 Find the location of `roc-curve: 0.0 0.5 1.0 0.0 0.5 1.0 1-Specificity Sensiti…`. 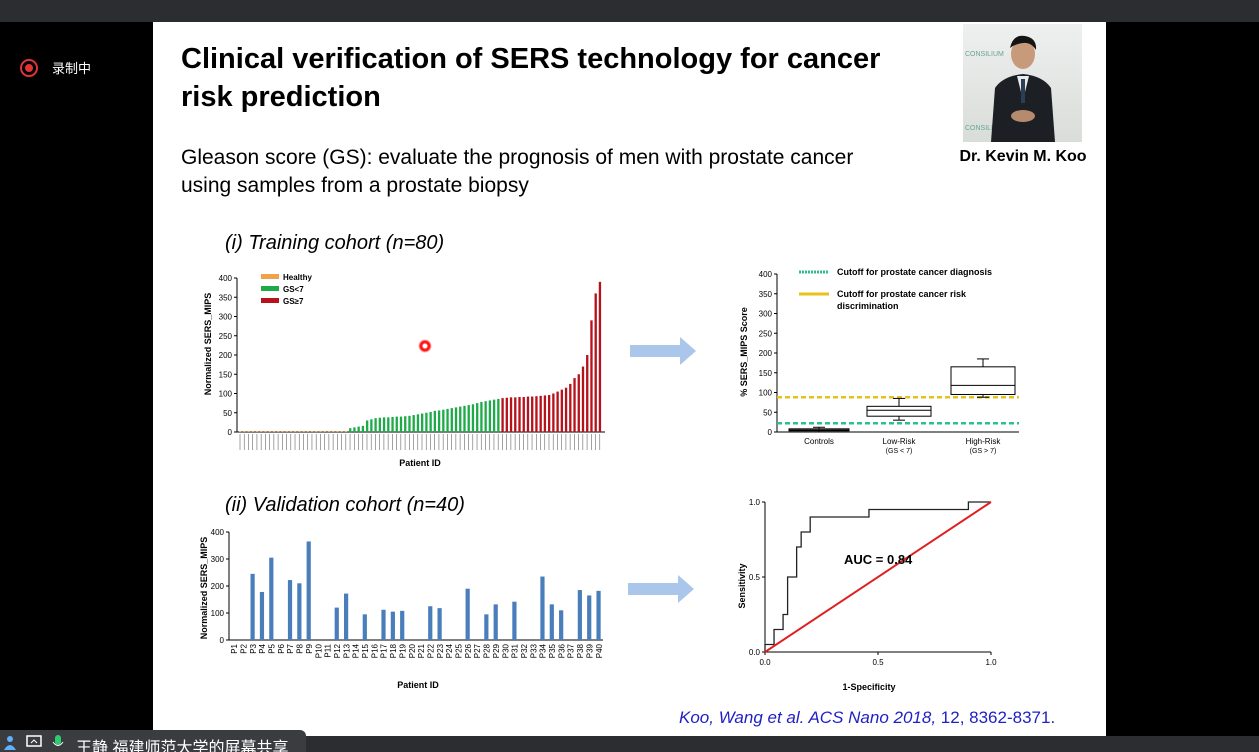

roc-curve: 0.0 0.5 1.0 0.0 0.5 1.0 1-Specificity Sensiti… is located at coordinates (867, 595).